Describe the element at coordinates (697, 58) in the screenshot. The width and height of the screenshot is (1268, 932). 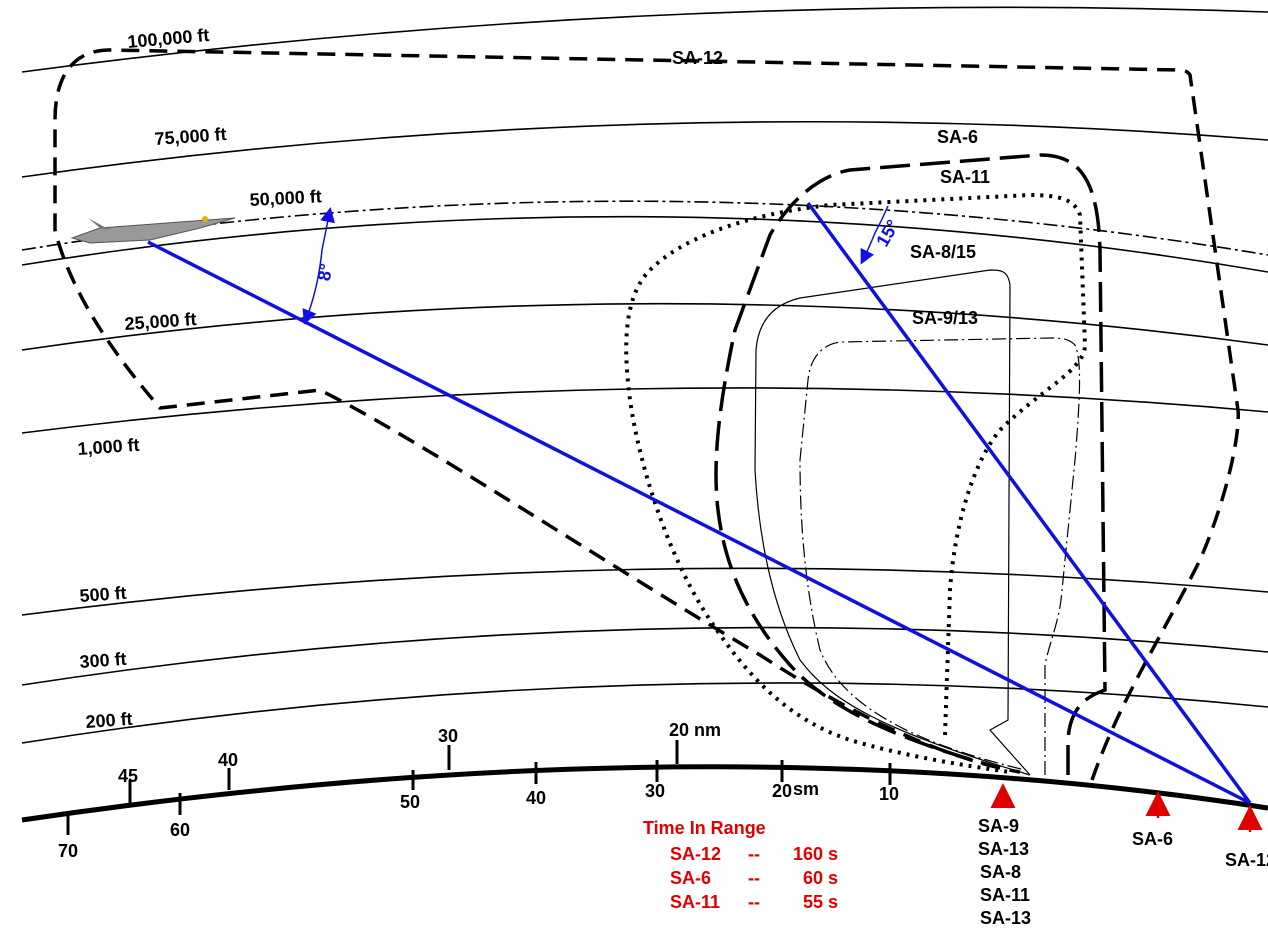
I see `envelope-label: SA-12` at that location.